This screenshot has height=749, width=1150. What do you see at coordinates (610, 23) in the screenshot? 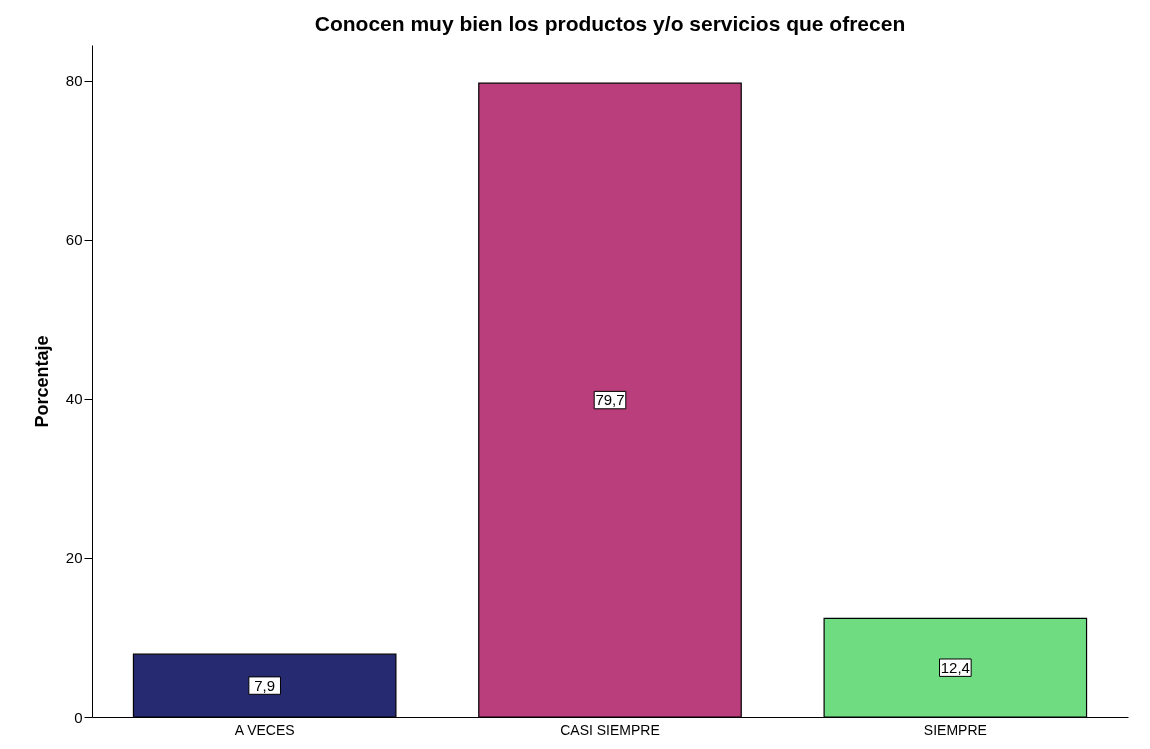
I see `chart-title: Conocen muy bien los productos y/o servicios que ofrecen` at bounding box center [610, 23].